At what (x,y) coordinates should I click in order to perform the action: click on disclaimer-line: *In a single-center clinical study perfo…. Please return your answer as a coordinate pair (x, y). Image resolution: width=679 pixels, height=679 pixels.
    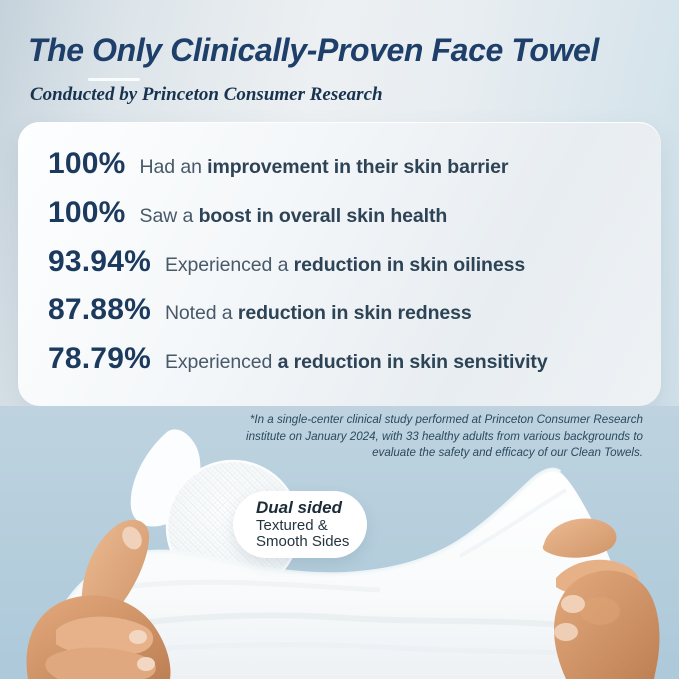
    Looking at the image, I should click on (446, 419).